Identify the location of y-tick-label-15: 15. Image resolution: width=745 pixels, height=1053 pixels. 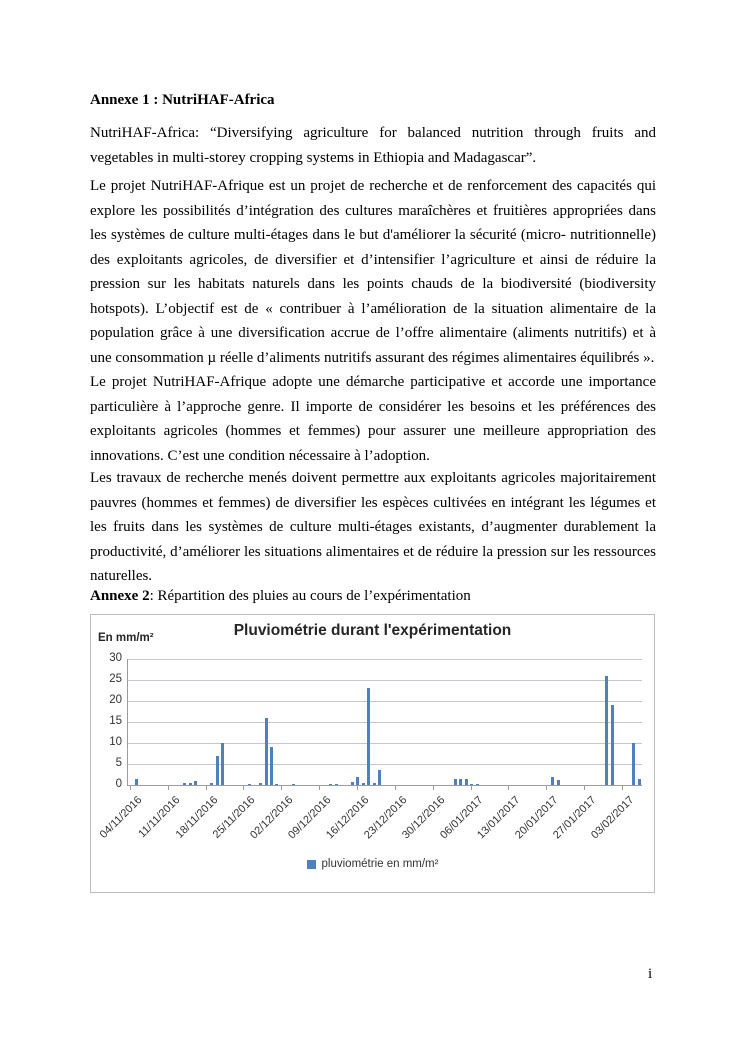
(115, 721).